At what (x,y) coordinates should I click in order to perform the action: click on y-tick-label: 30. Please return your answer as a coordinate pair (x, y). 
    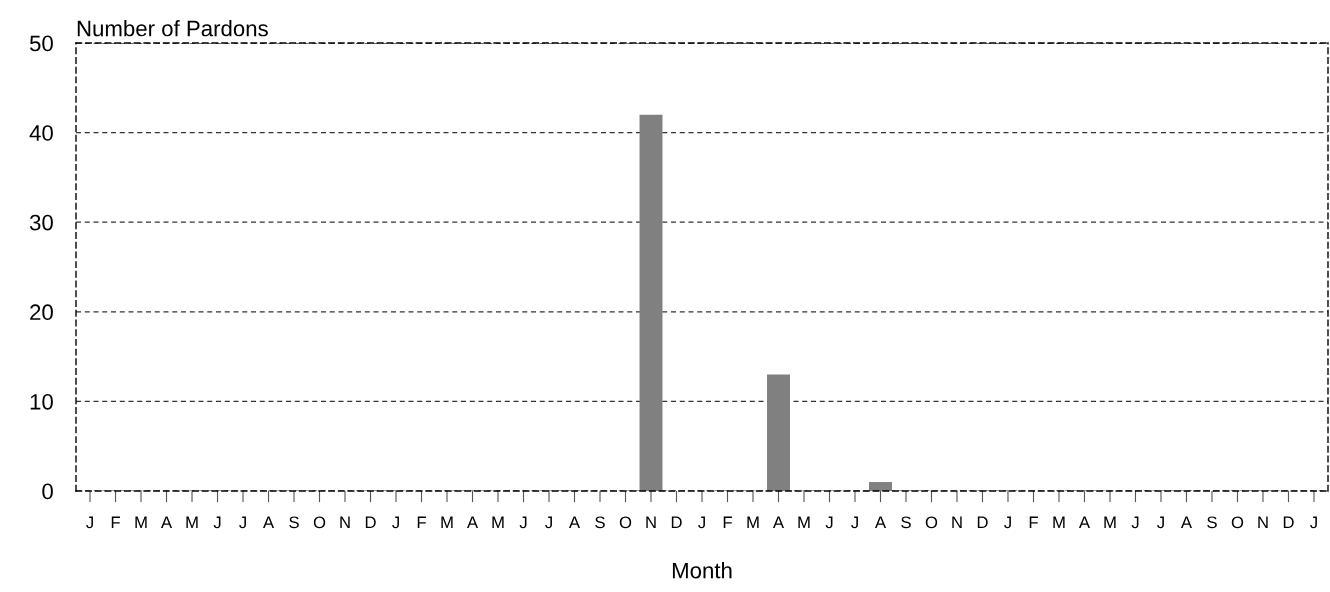
    Looking at the image, I should click on (41, 222).